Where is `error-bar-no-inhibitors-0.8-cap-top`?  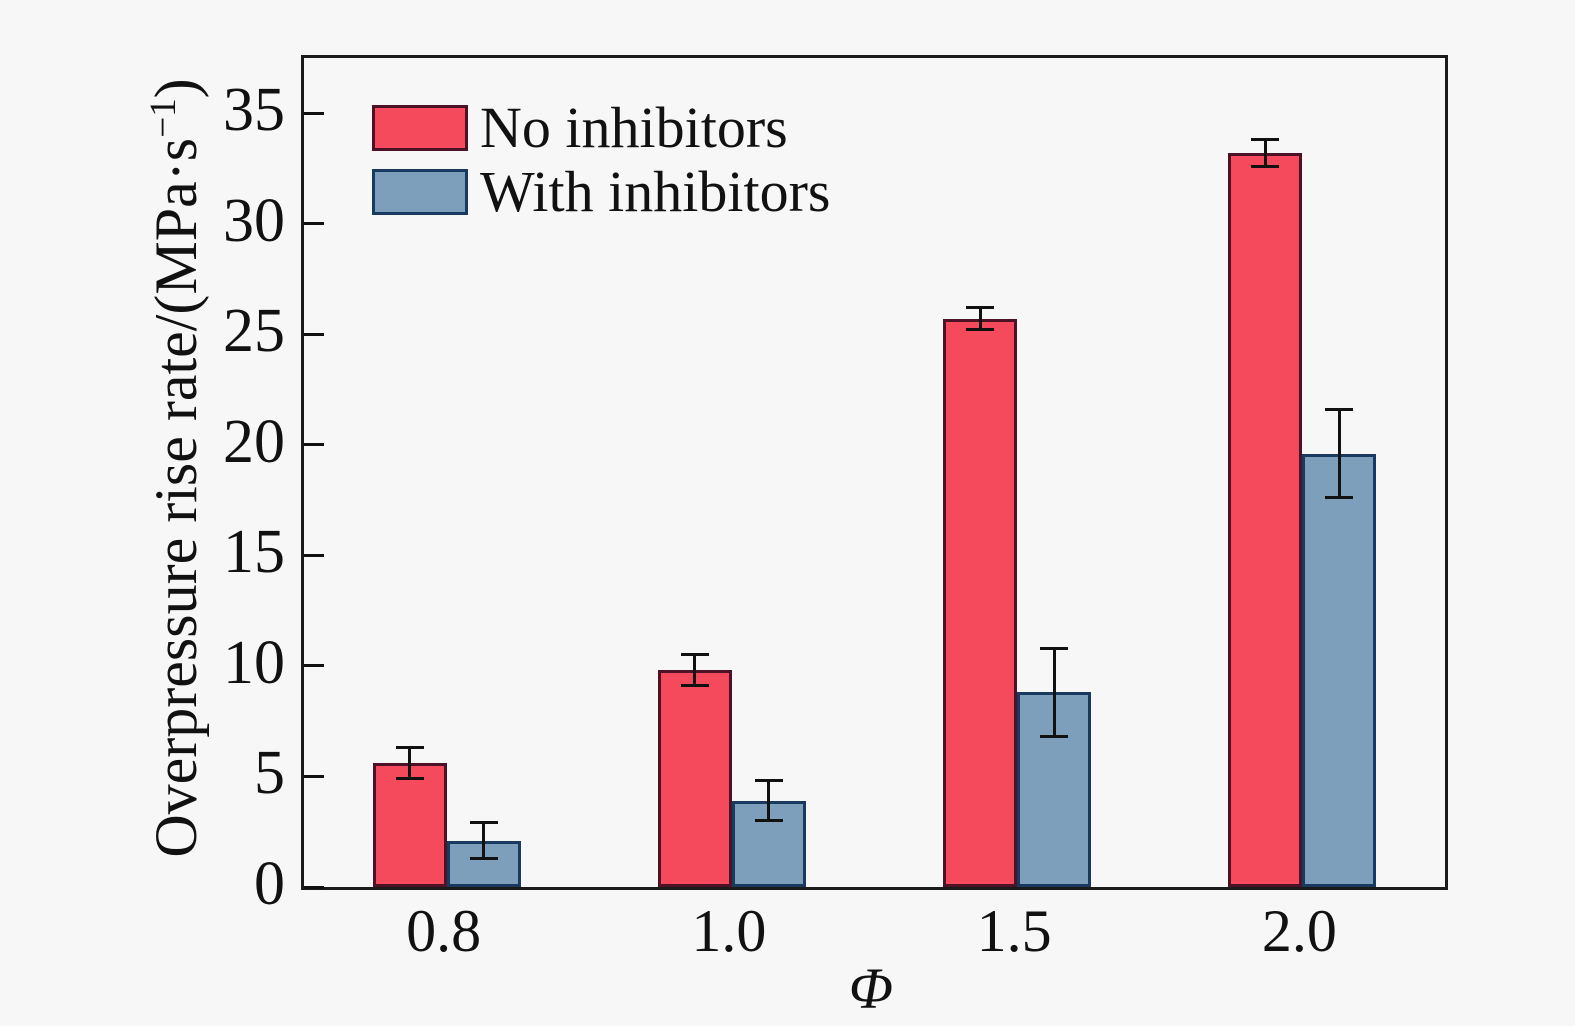 error-bar-no-inhibitors-0.8-cap-top is located at coordinates (409, 748).